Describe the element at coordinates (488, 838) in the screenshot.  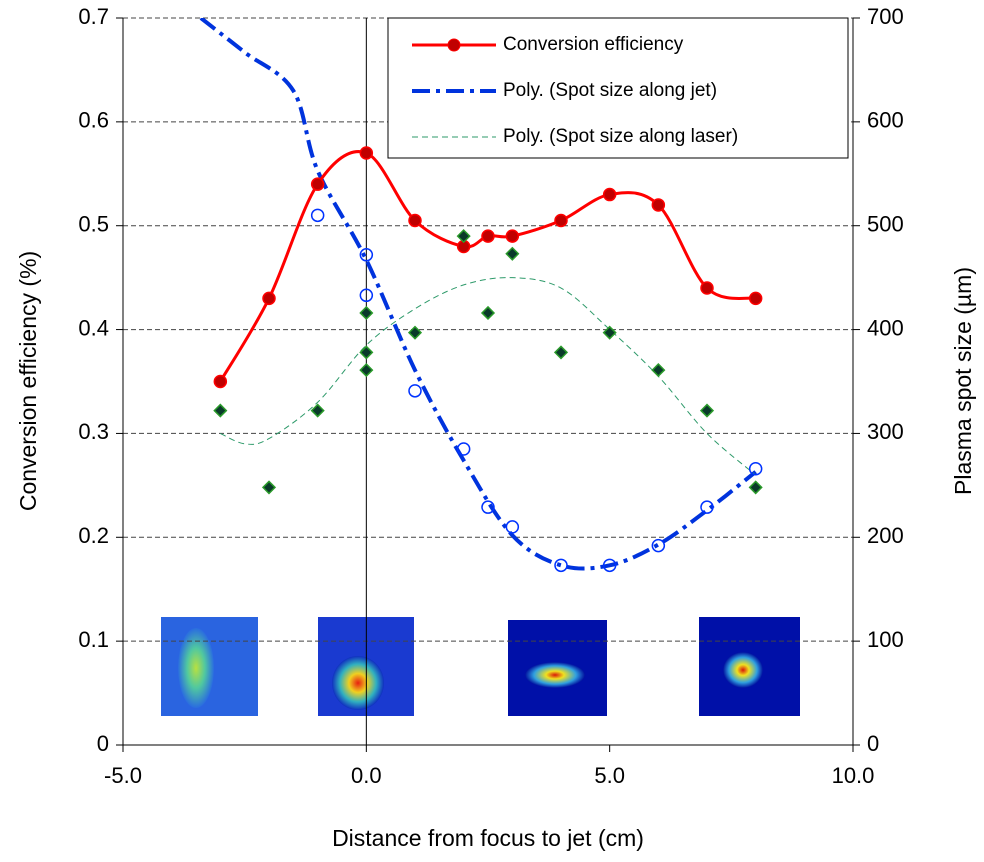
I see `x-axis-title: Distance from focus to jet (cm)` at that location.